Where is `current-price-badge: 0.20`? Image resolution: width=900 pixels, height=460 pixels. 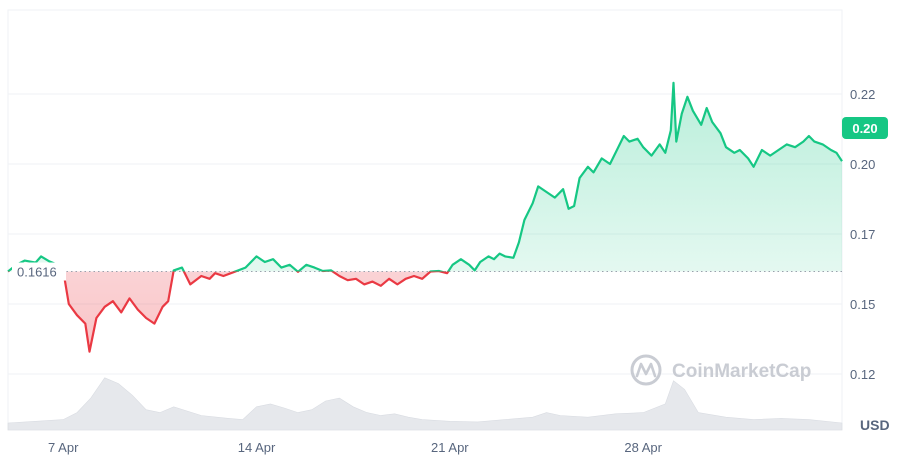 current-price-badge: 0.20 is located at coordinates (865, 128).